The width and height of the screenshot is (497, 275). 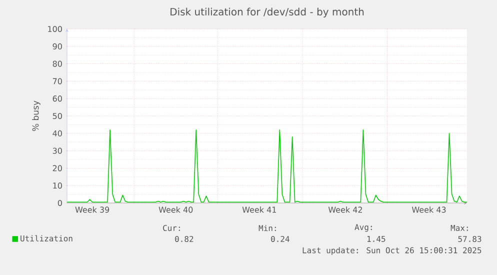 I want to click on y-tick-label: 100, so click(x=55, y=29).